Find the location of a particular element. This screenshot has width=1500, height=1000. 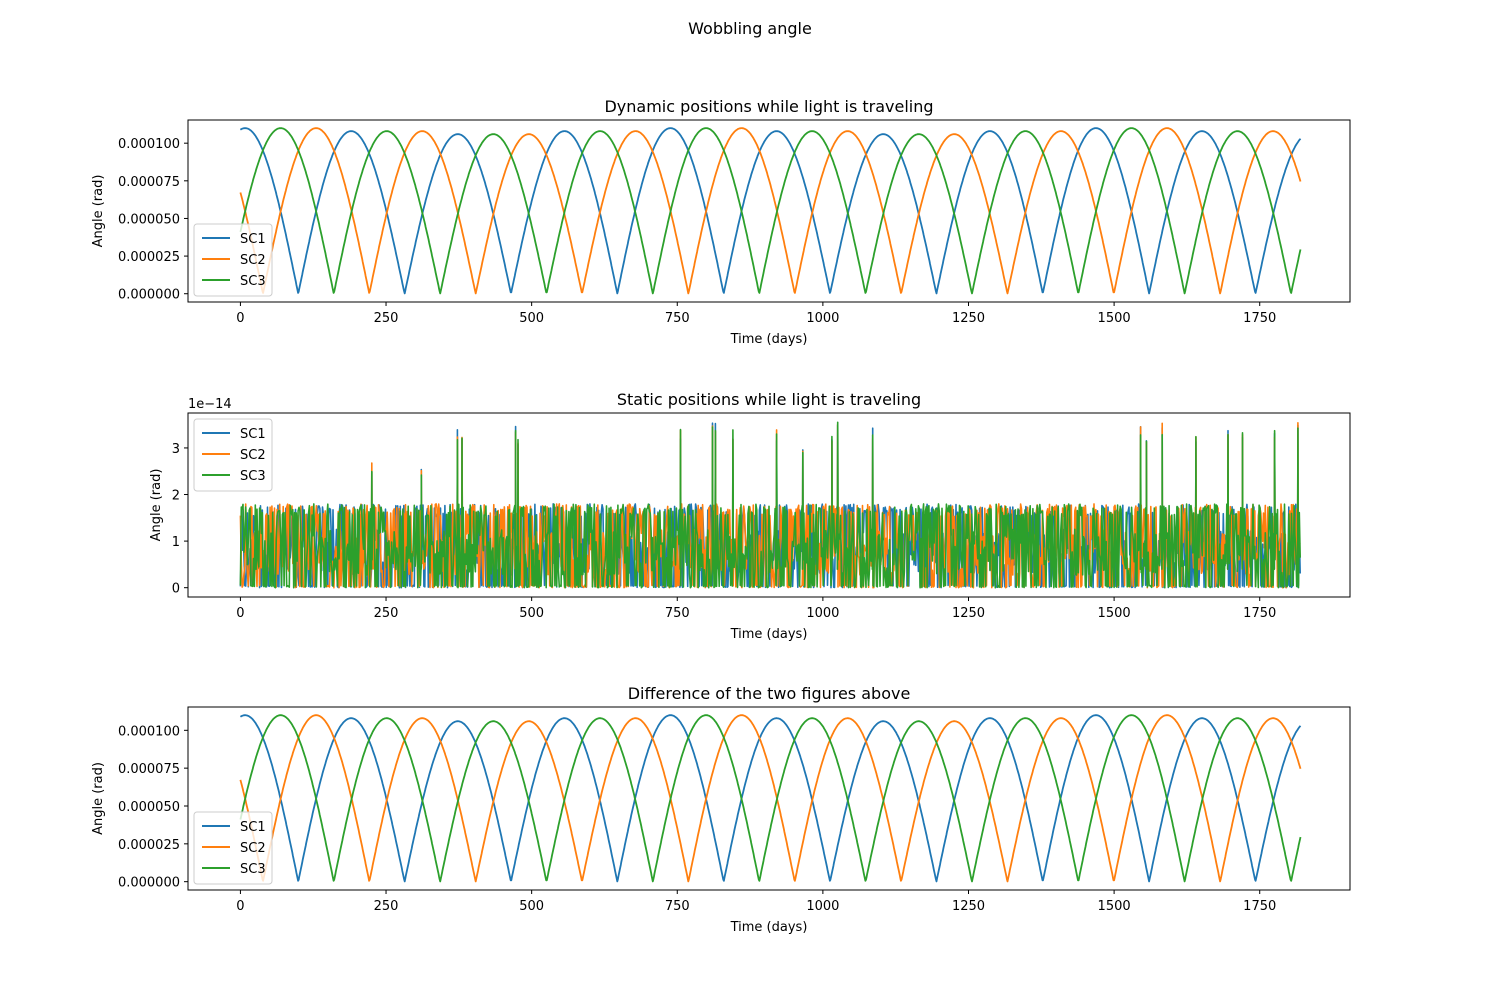

y-offset-label: 1e−14 is located at coordinates (210, 404).